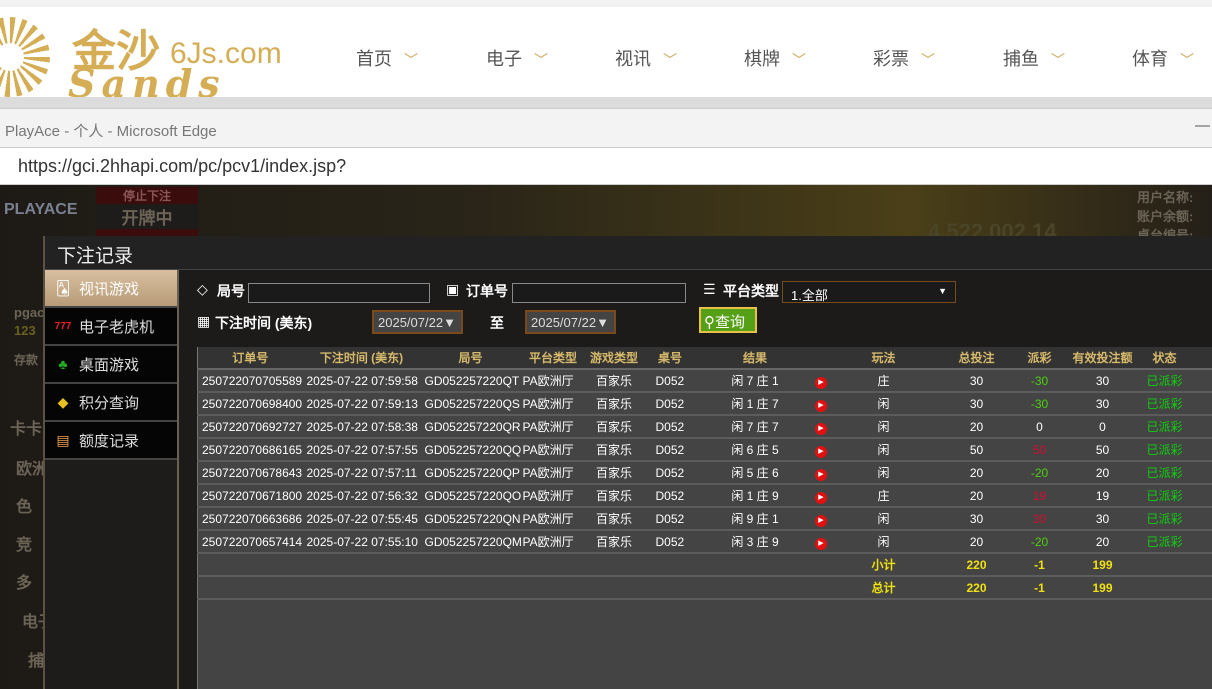 The width and height of the screenshot is (1212, 689). I want to click on query-label: 查询, so click(730, 322).